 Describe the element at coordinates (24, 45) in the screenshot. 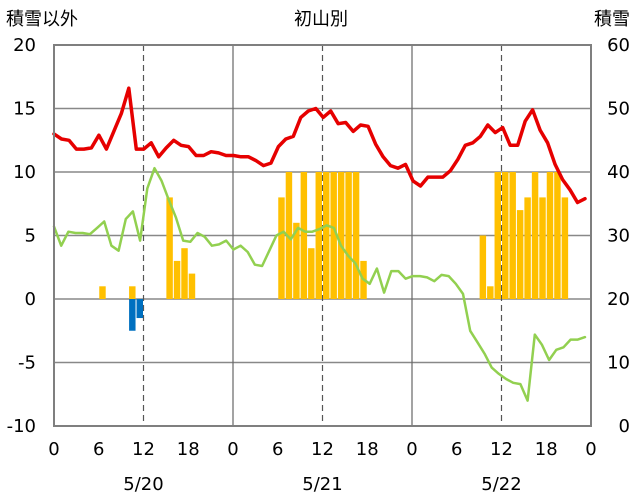

I see `y-left-tick-label: 20` at that location.